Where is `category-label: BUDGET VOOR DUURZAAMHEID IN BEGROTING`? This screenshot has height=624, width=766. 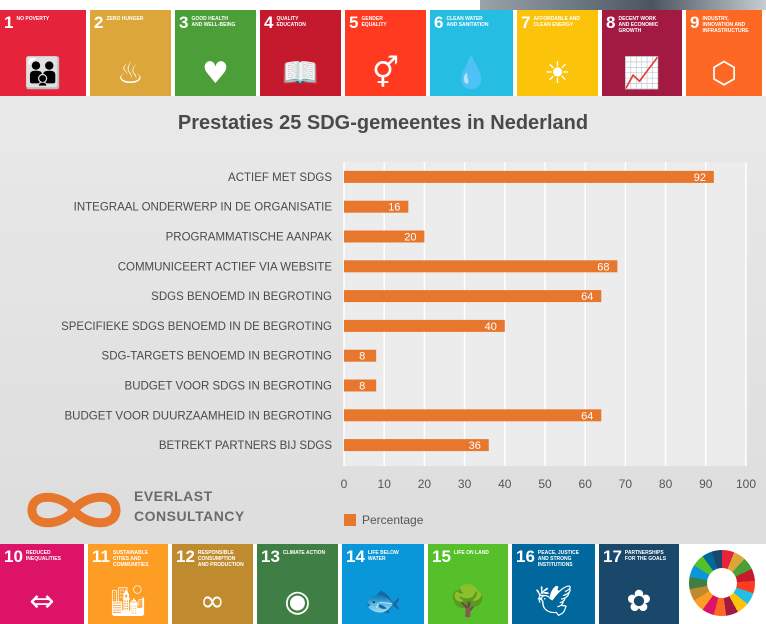 category-label: BUDGET VOOR DUURZAAMHEID IN BEGROTING is located at coordinates (198, 416).